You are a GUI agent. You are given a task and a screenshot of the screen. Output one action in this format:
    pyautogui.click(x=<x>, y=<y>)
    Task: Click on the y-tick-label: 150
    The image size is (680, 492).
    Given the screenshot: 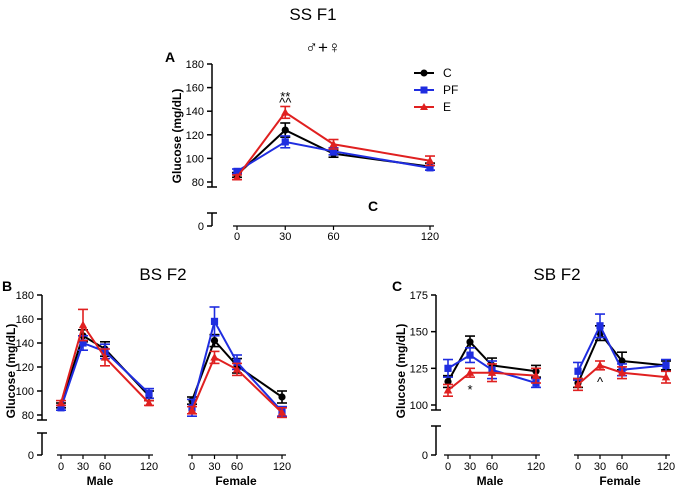 What is the action you would take?
    pyautogui.click(x=419, y=333)
    